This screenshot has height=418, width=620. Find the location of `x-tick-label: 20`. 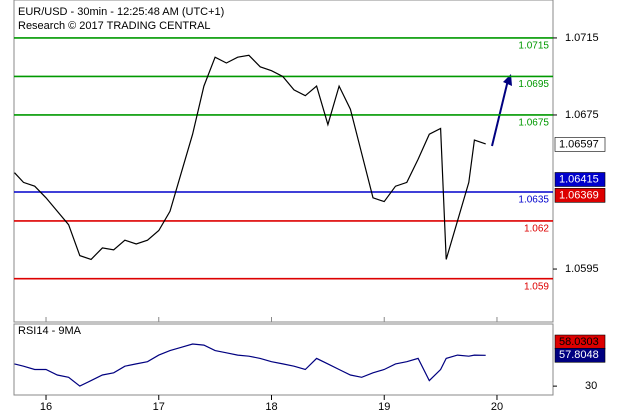

x-tick-label: 20 is located at coordinates (497, 407).